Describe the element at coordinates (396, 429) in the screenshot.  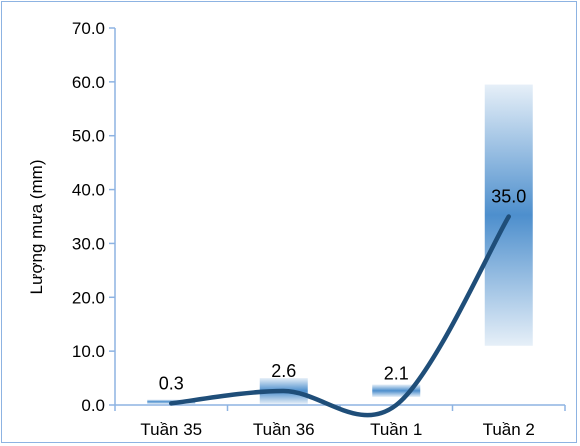
I see `x-tick-label: Tuần 1` at that location.